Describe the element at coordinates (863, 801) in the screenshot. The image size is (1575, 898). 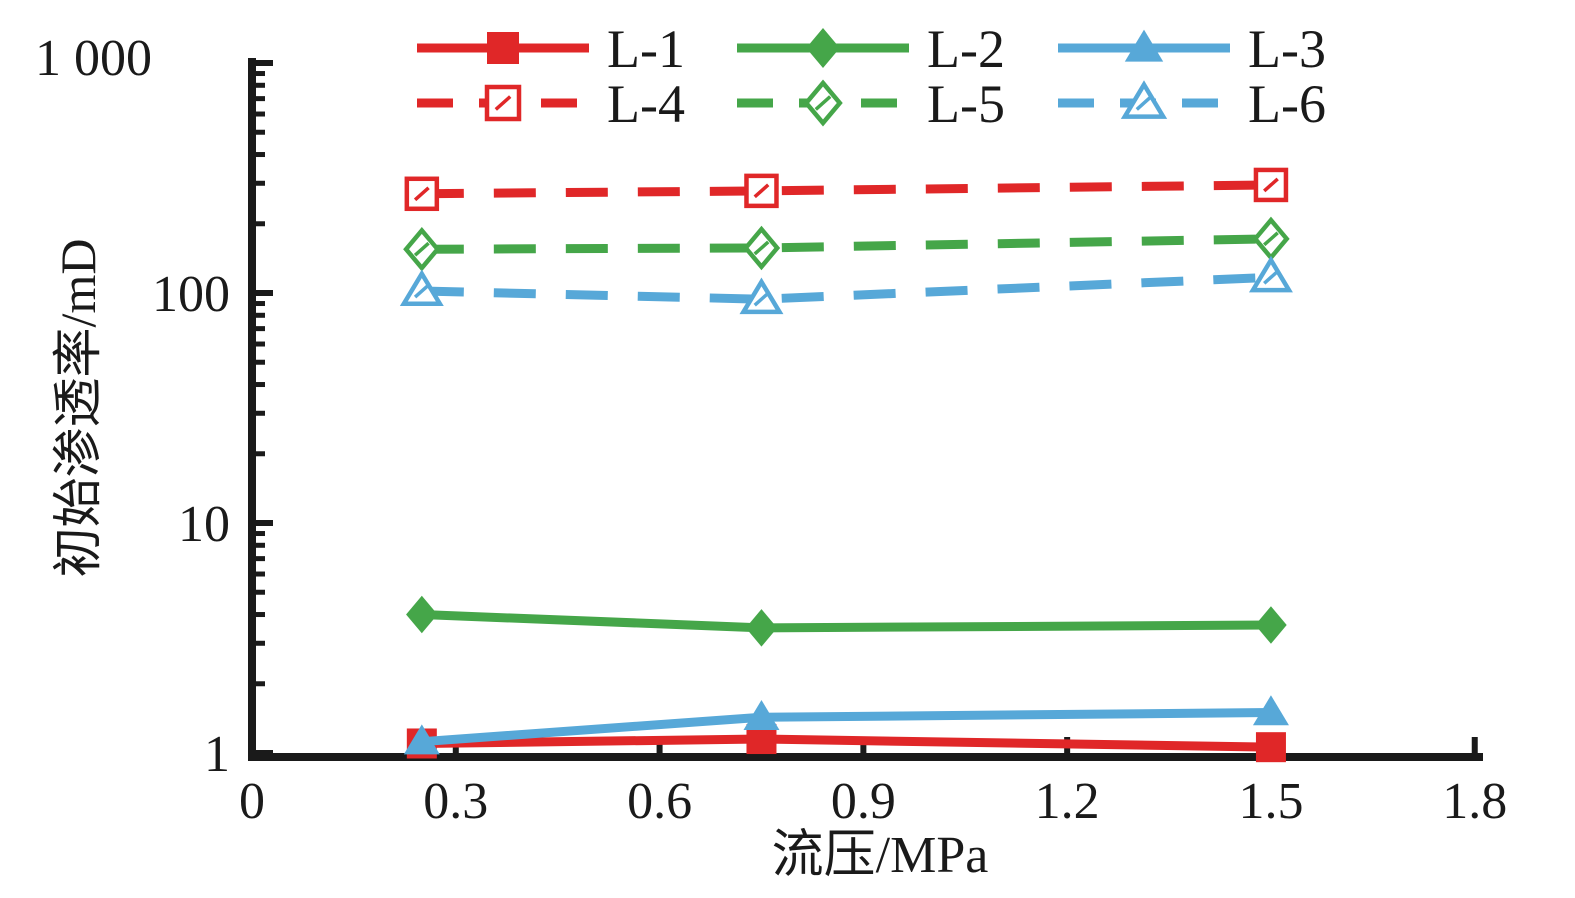
I see `x-tick-label: 0.9` at that location.